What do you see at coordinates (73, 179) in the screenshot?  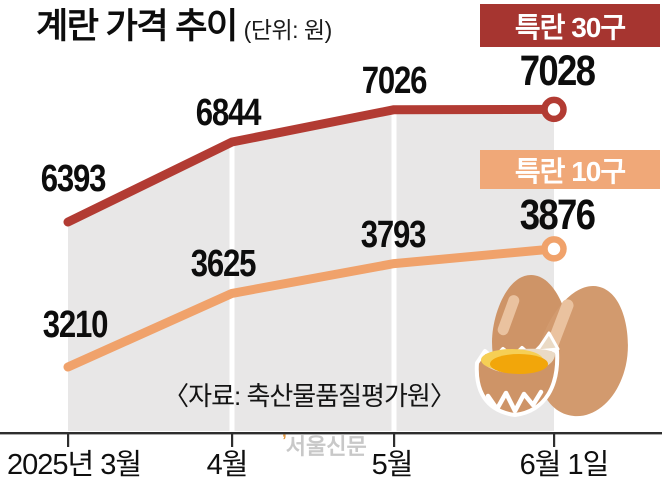 I see `value-label: 6393` at bounding box center [73, 179].